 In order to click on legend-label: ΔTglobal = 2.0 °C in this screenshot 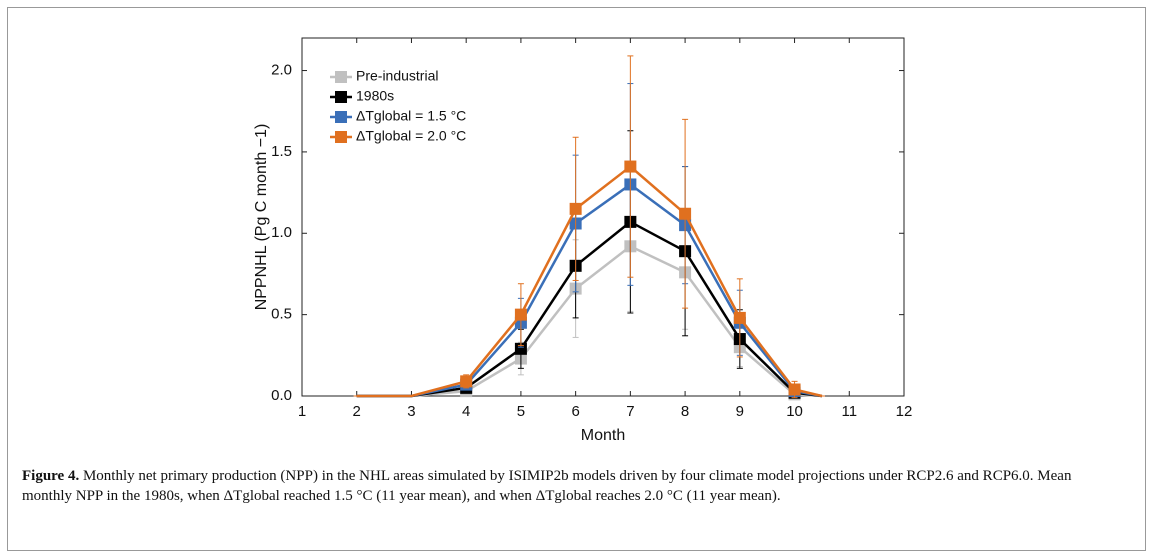, I will do `click(411, 136)`.